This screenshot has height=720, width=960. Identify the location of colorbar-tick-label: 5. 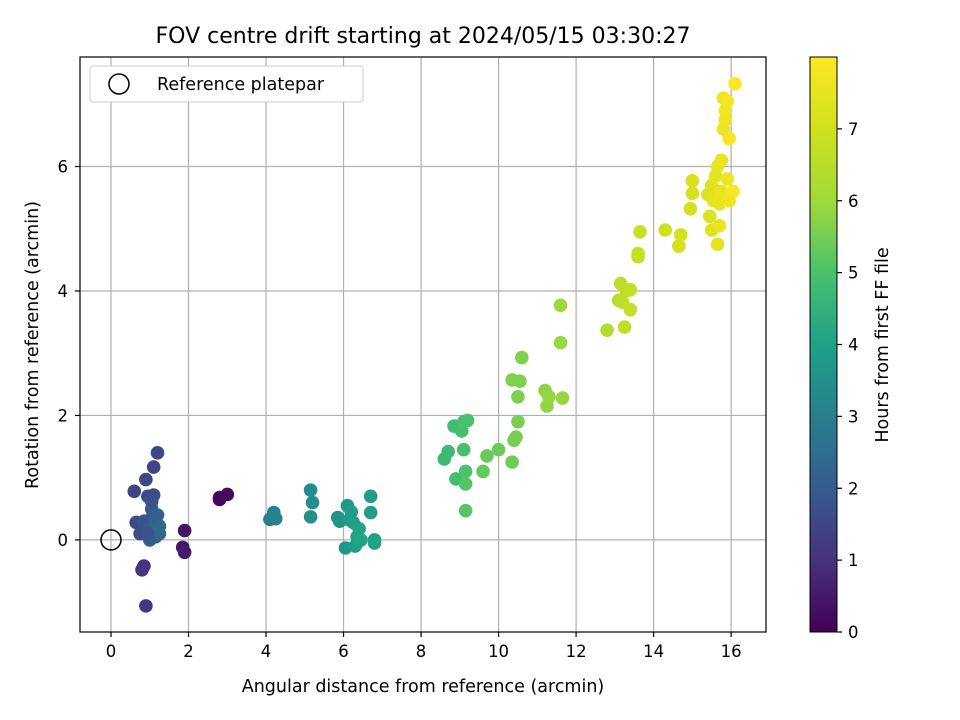
(853, 273).